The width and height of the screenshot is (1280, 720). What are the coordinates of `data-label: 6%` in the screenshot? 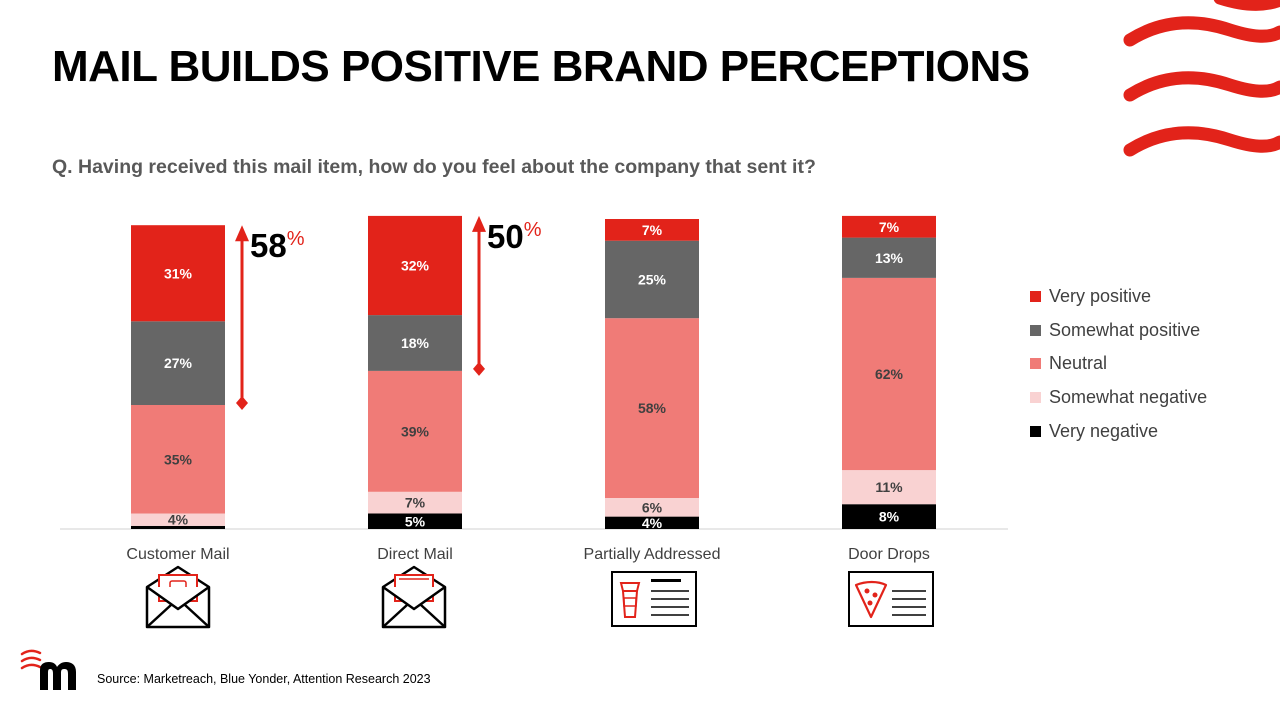 It's located at (652, 507).